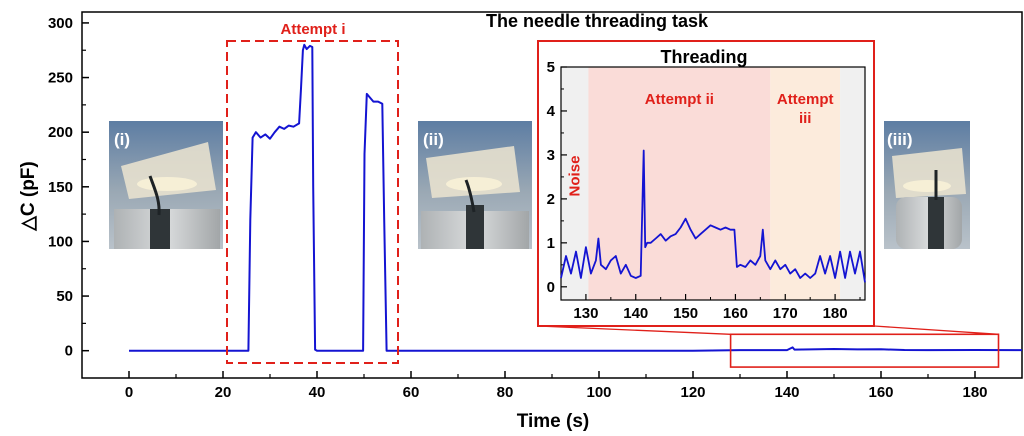  What do you see at coordinates (864, 350) in the screenshot?
I see `zoom-box` at bounding box center [864, 350].